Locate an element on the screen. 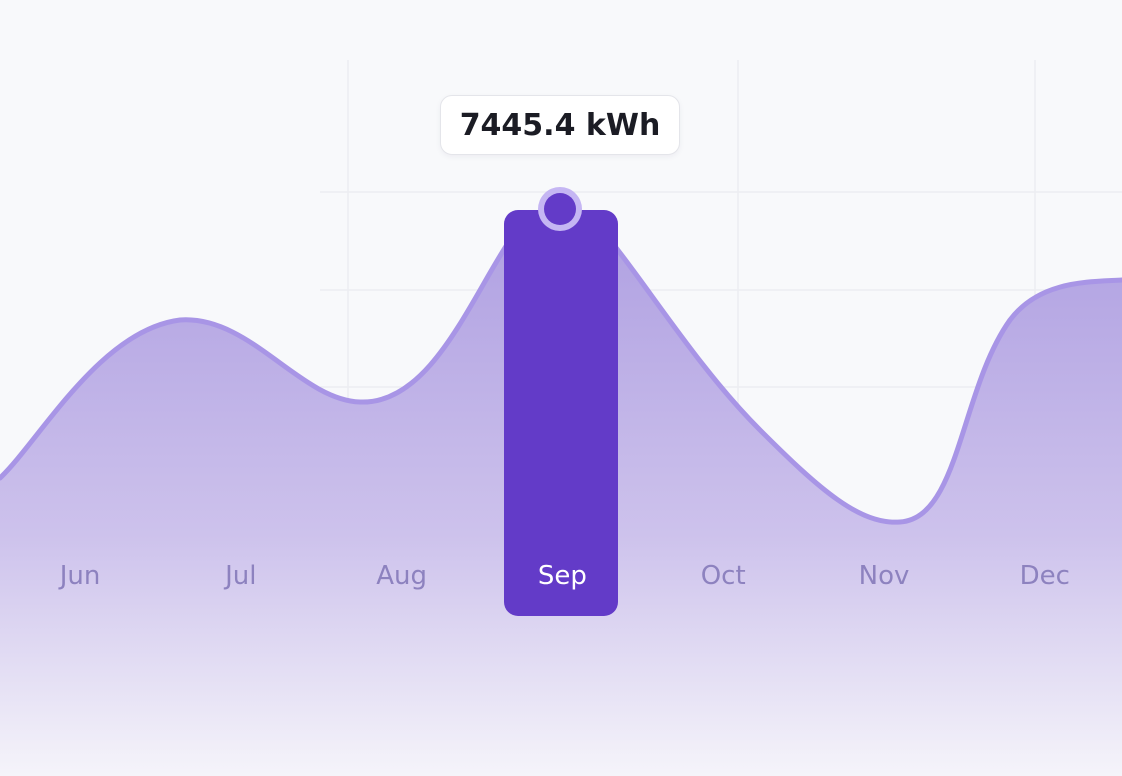  highlight-bar is located at coordinates (561, 413).